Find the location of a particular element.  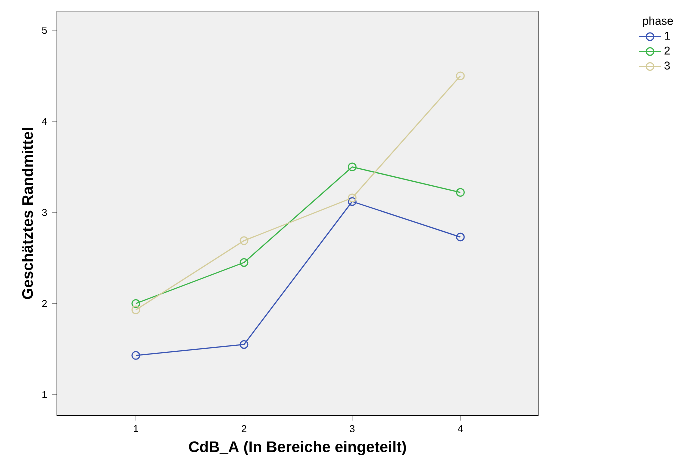

x-tick-label: 3 is located at coordinates (352, 429).